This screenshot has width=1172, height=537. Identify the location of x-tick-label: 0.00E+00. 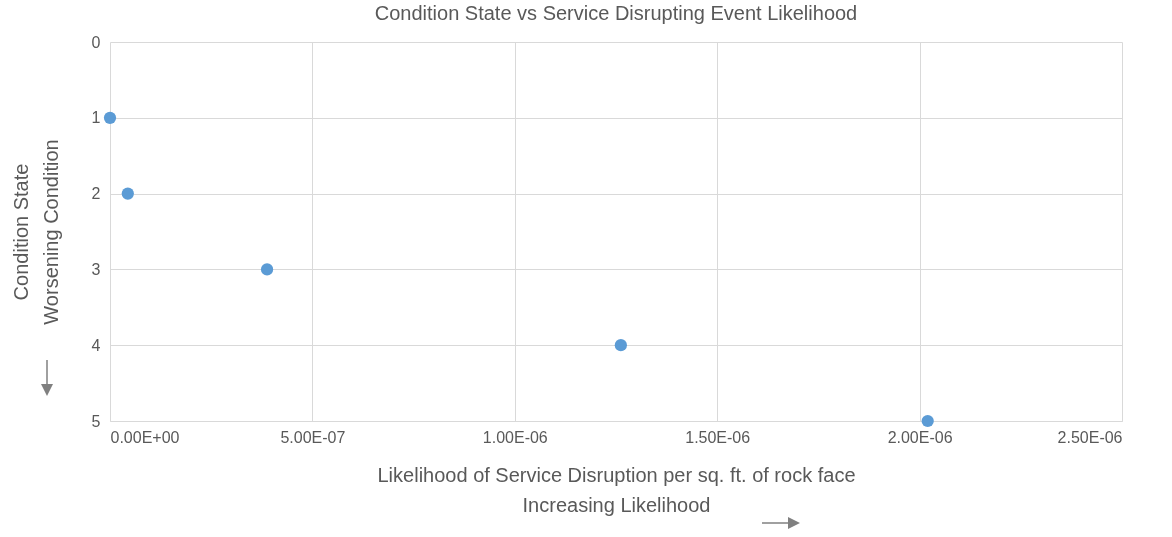
(145, 437).